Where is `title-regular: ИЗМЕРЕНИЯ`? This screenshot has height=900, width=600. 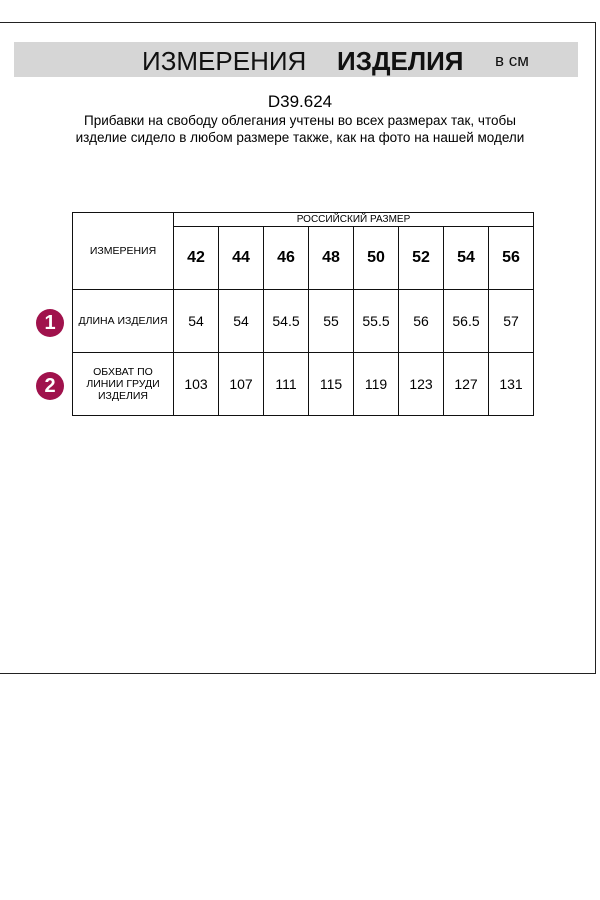 title-regular: ИЗМЕРЕНИЯ is located at coordinates (224, 61).